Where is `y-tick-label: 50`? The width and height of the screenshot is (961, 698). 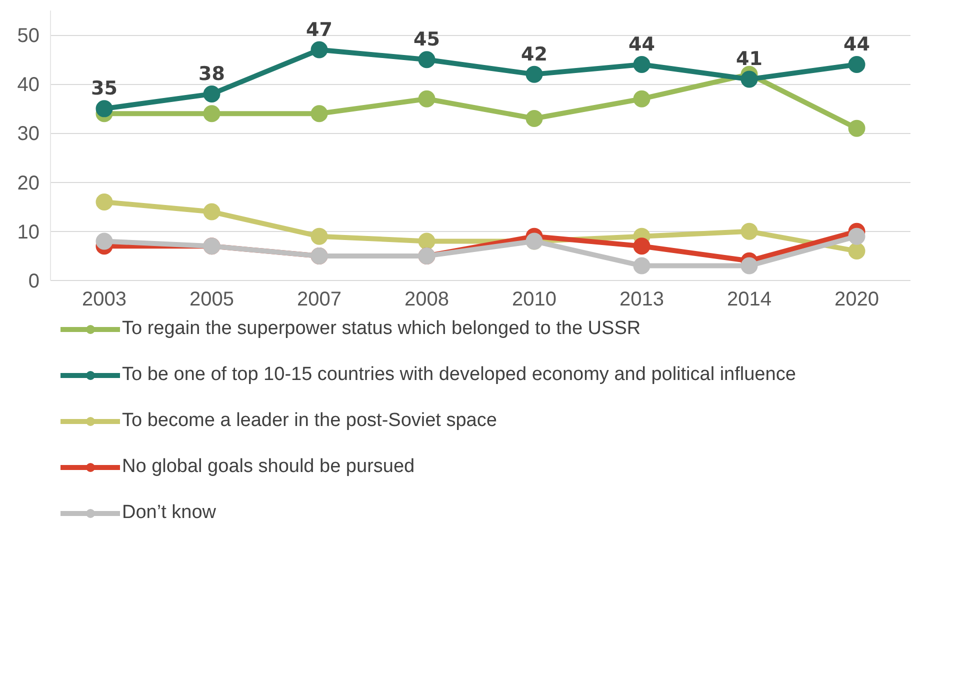
y-tick-label: 50 is located at coordinates (28, 36).